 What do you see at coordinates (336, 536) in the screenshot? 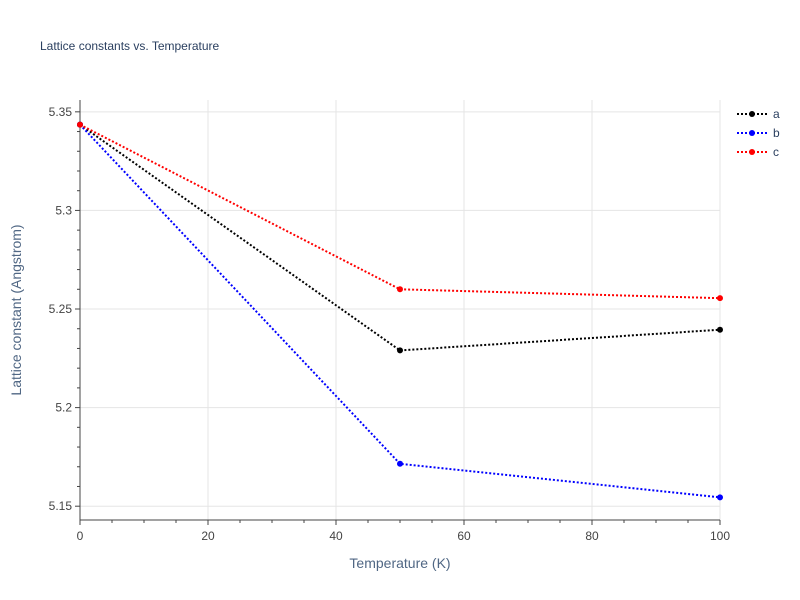
I see `x-tick-label: 40` at bounding box center [336, 536].